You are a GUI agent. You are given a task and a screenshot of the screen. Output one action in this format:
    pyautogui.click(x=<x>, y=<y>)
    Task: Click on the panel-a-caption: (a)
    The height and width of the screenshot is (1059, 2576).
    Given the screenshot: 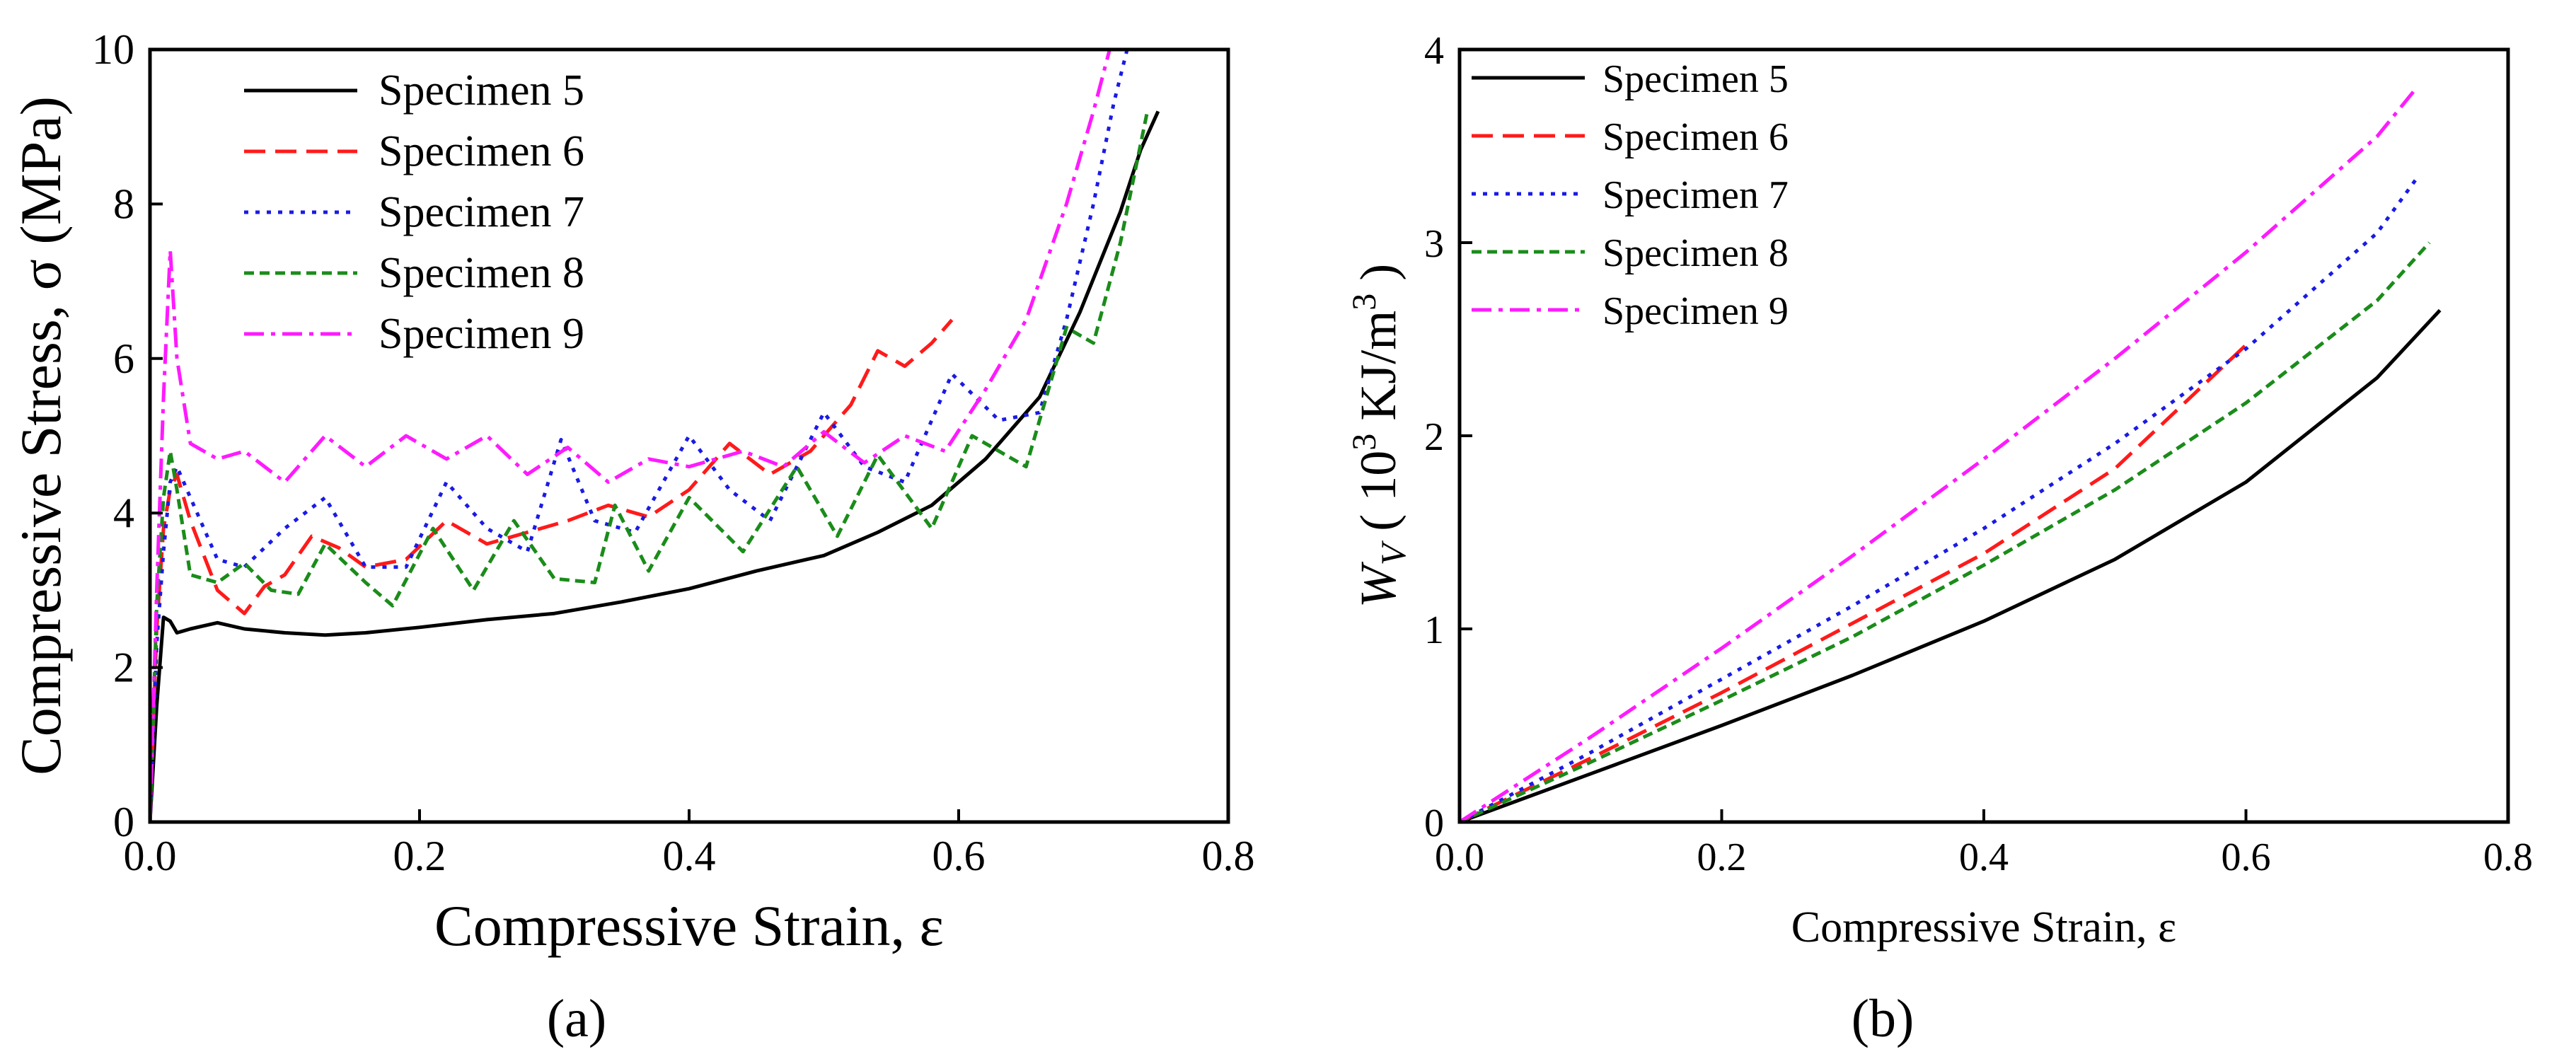 What is the action you would take?
    pyautogui.click(x=576, y=1019)
    